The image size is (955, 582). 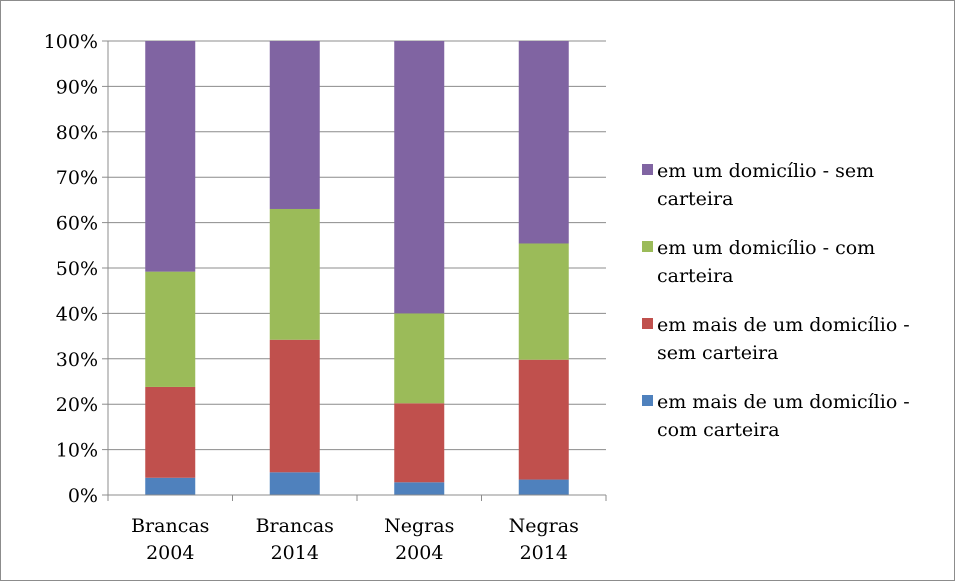 What do you see at coordinates (71, 42) in the screenshot?
I see `y-tick-label: 100%` at bounding box center [71, 42].